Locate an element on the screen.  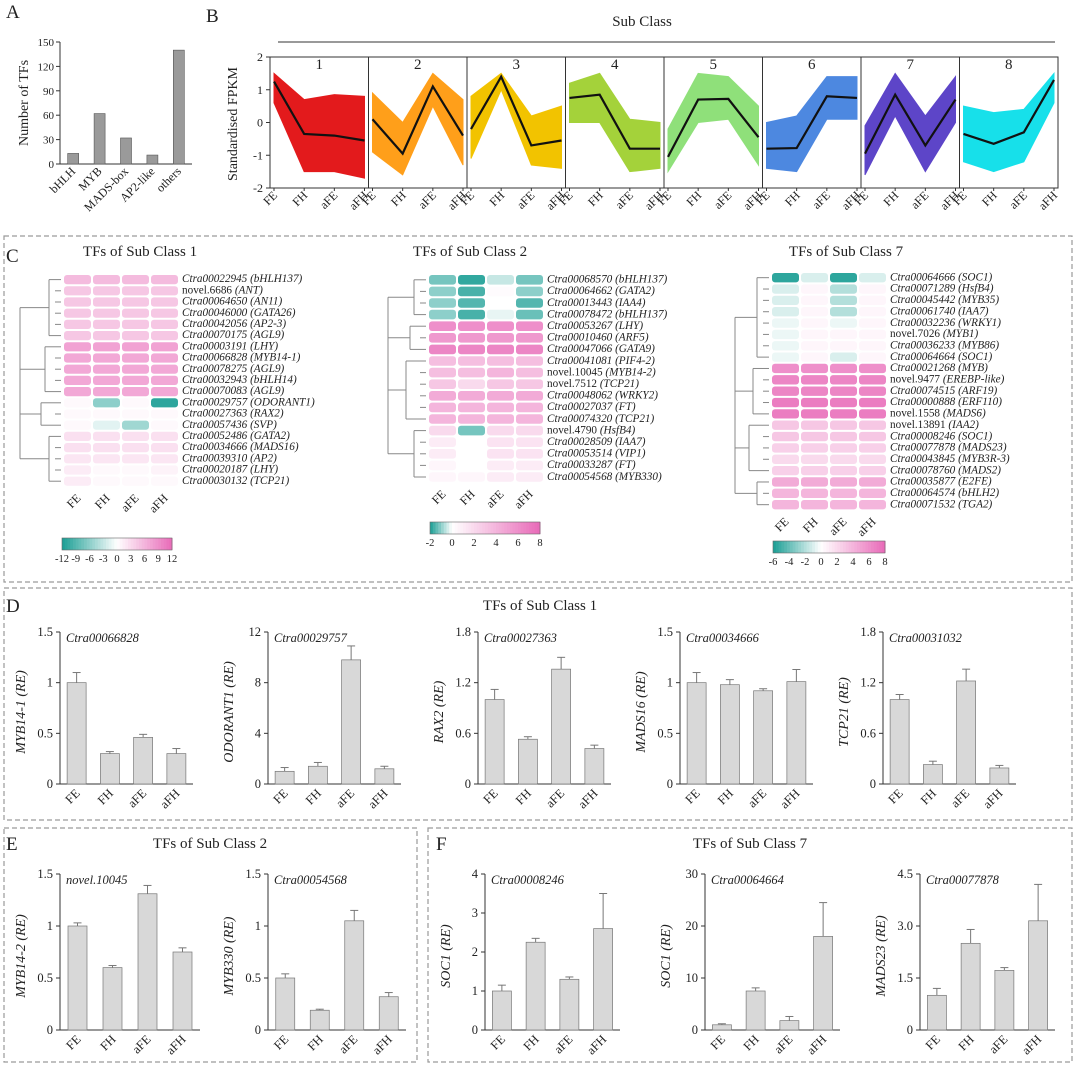
panel-a-bar is located at coordinates (126, 151).